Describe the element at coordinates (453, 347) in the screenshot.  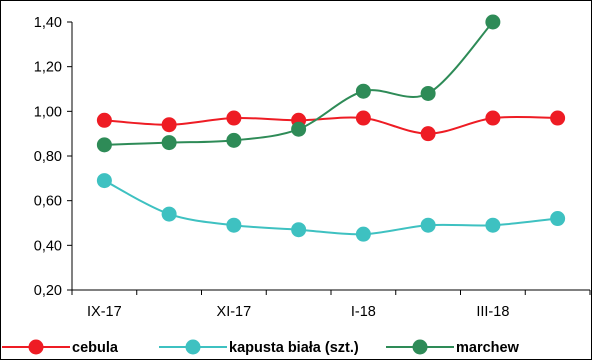
I see `legend-item: marchew` at that location.